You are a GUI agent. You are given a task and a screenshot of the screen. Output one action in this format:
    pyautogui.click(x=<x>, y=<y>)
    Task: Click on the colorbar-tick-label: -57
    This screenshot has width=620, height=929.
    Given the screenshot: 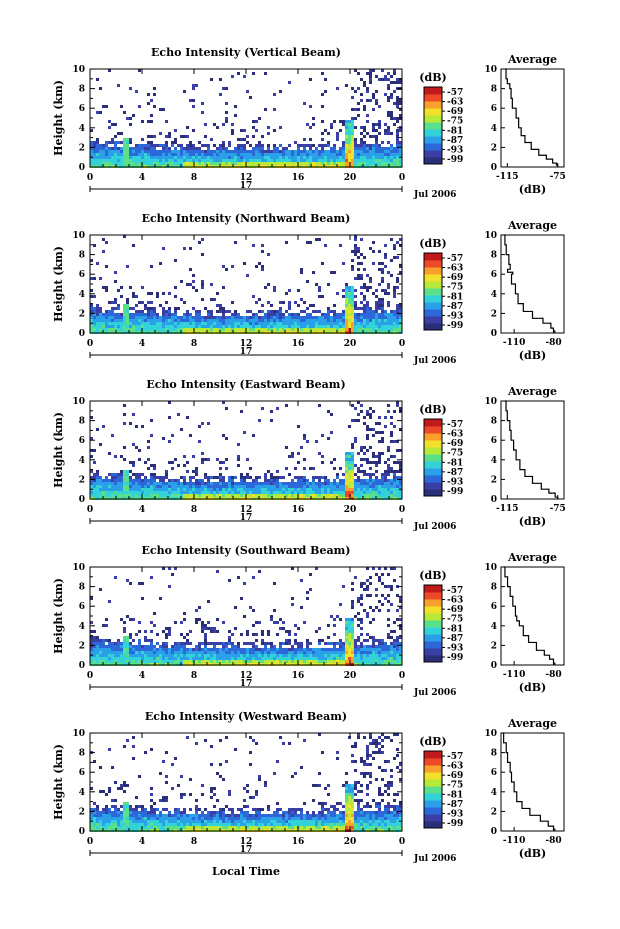 What is the action you would take?
    pyautogui.click(x=455, y=259)
    